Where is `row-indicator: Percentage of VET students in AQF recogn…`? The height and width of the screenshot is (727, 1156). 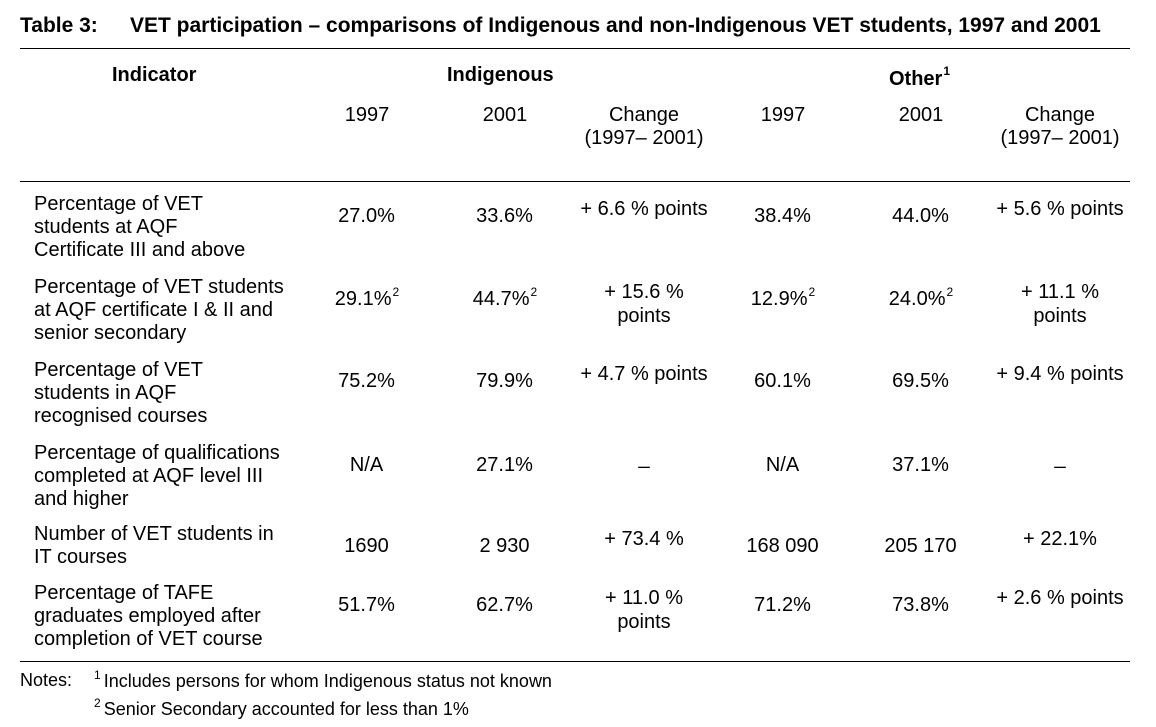 row-indicator: Percentage of VET students in AQF recogn… is located at coordinates (121, 393).